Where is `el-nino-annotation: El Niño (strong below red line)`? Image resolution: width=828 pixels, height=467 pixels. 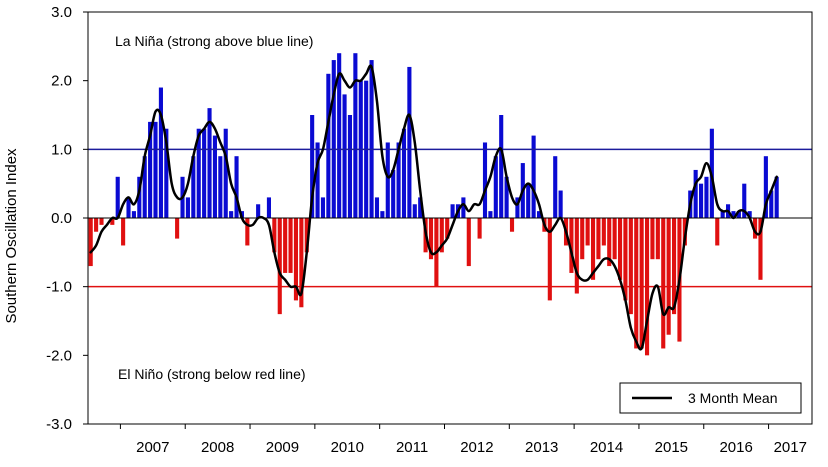 el-nino-annotation: El Niño (strong below red line) is located at coordinates (212, 374).